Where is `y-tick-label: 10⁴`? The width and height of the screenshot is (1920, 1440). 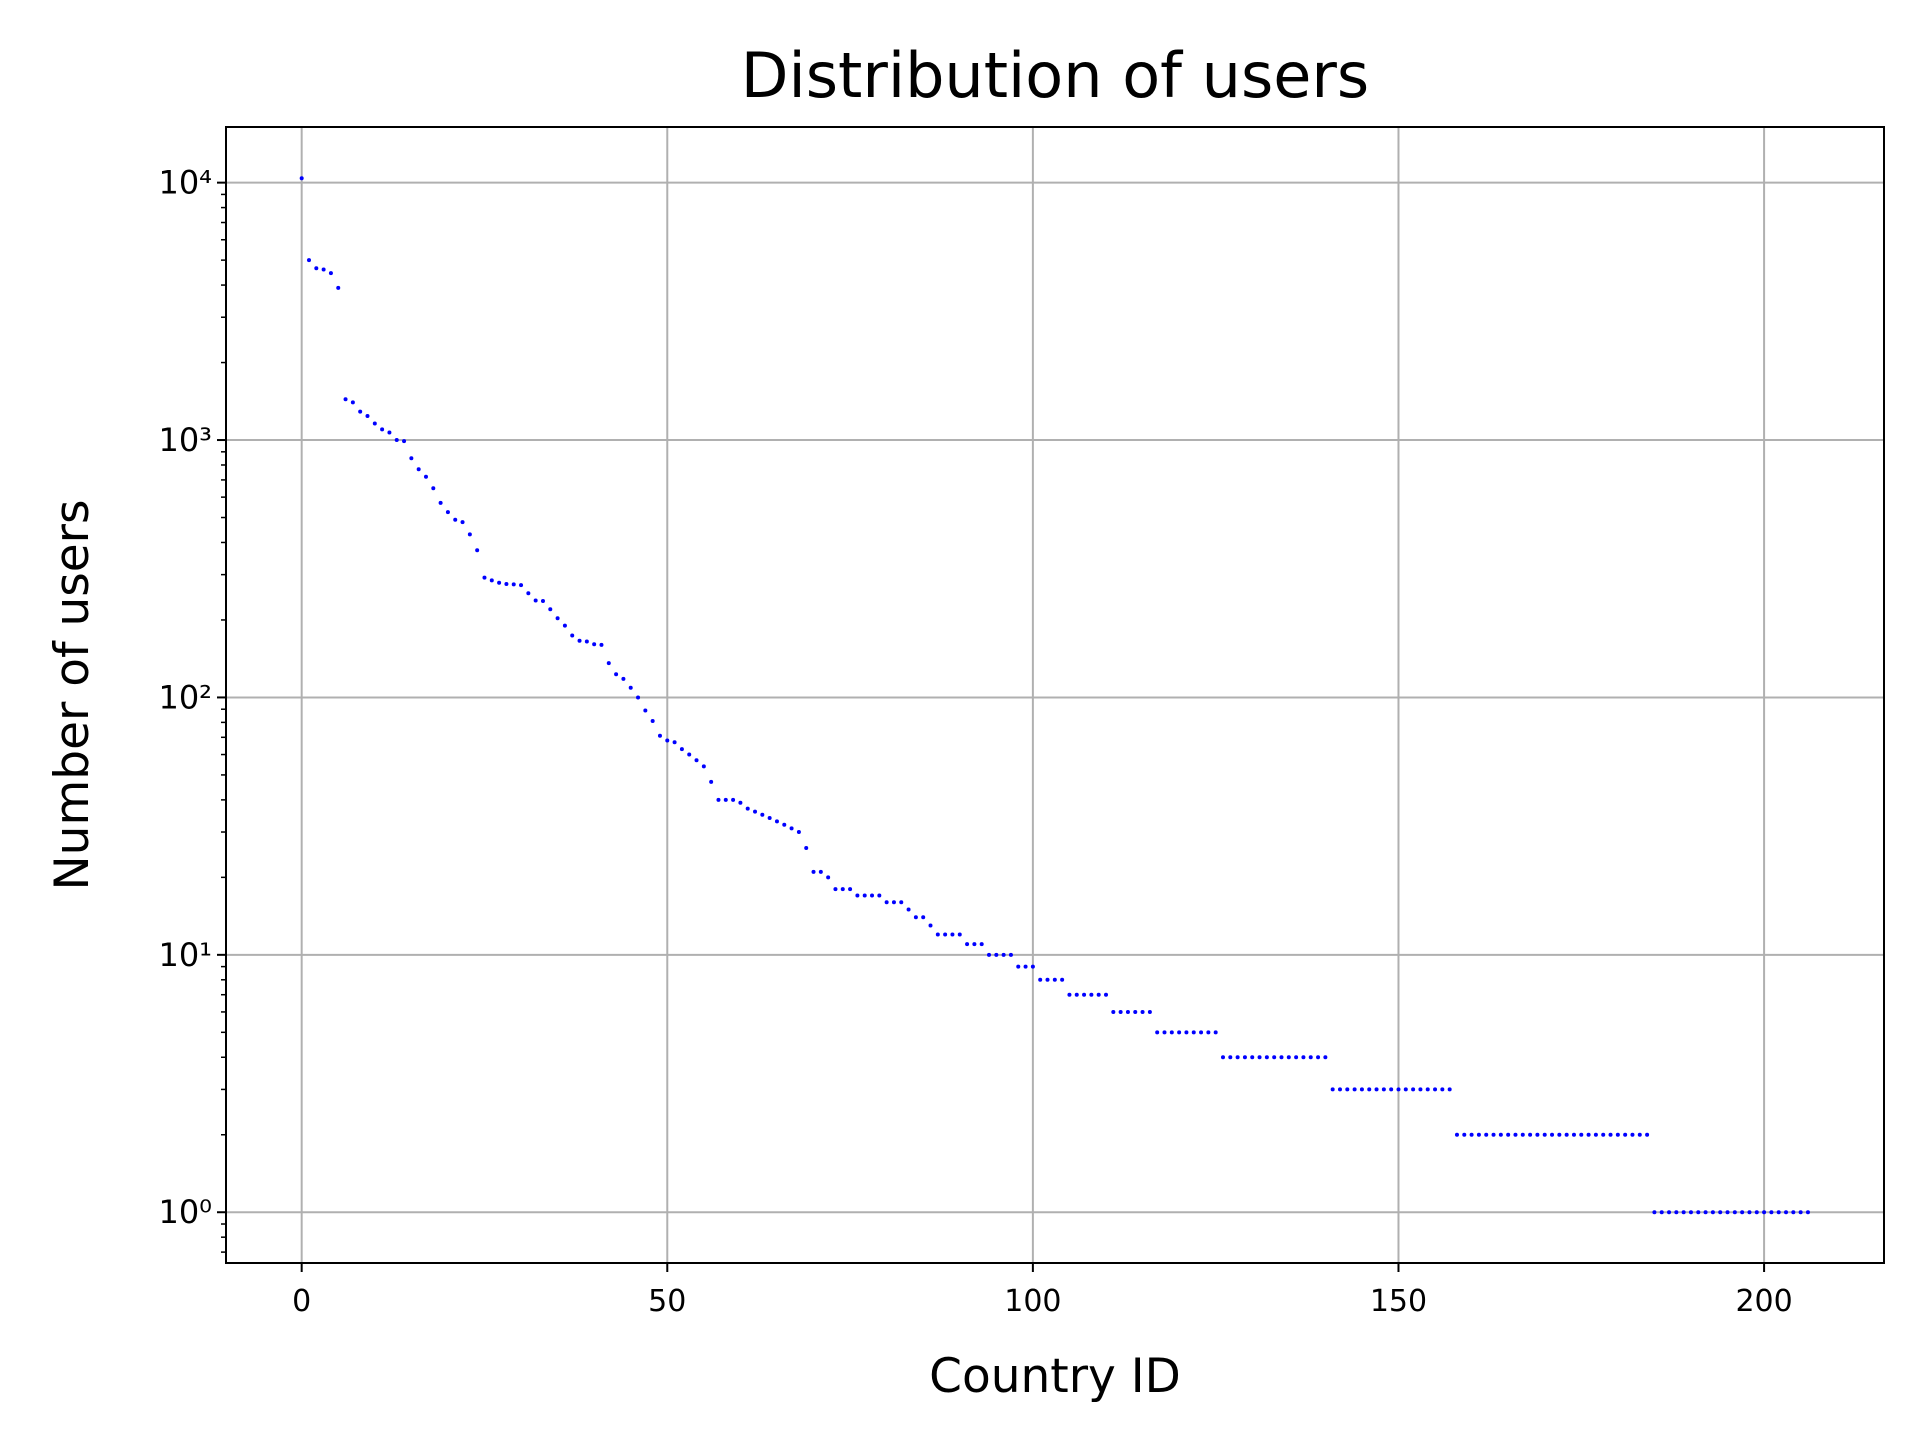
y-tick-label: 10⁴ is located at coordinates (185, 183).